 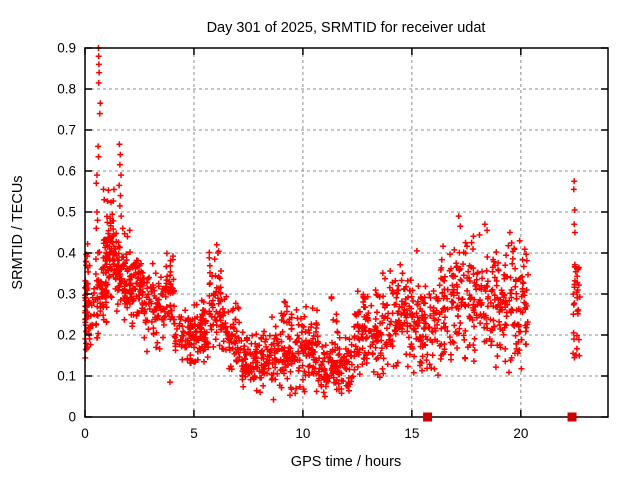 I want to click on y-tick-label: 0.6, so click(x=66, y=171).